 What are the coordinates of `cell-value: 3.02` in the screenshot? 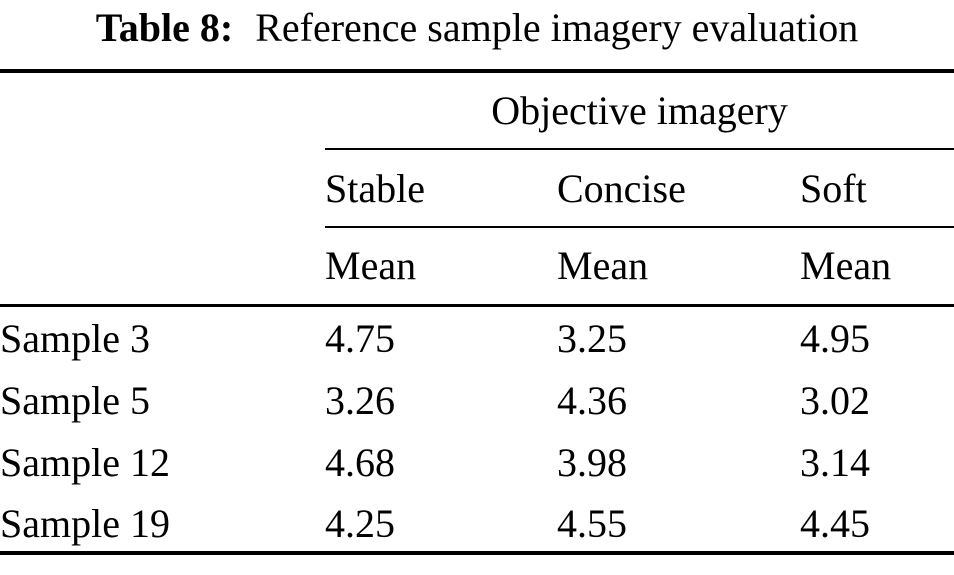 It's located at (835, 400).